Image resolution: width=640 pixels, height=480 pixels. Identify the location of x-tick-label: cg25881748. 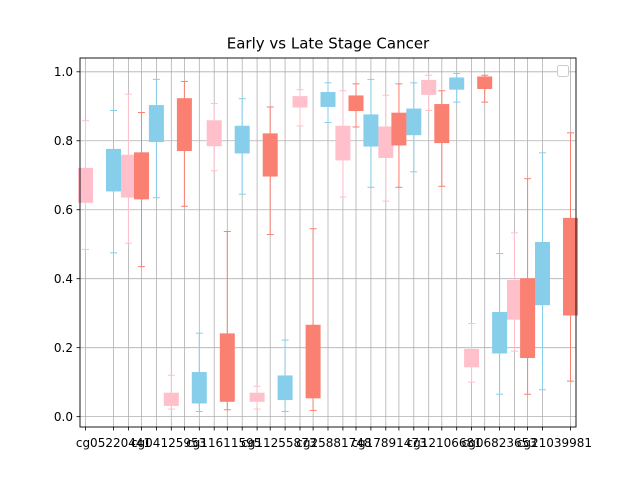
(333, 443).